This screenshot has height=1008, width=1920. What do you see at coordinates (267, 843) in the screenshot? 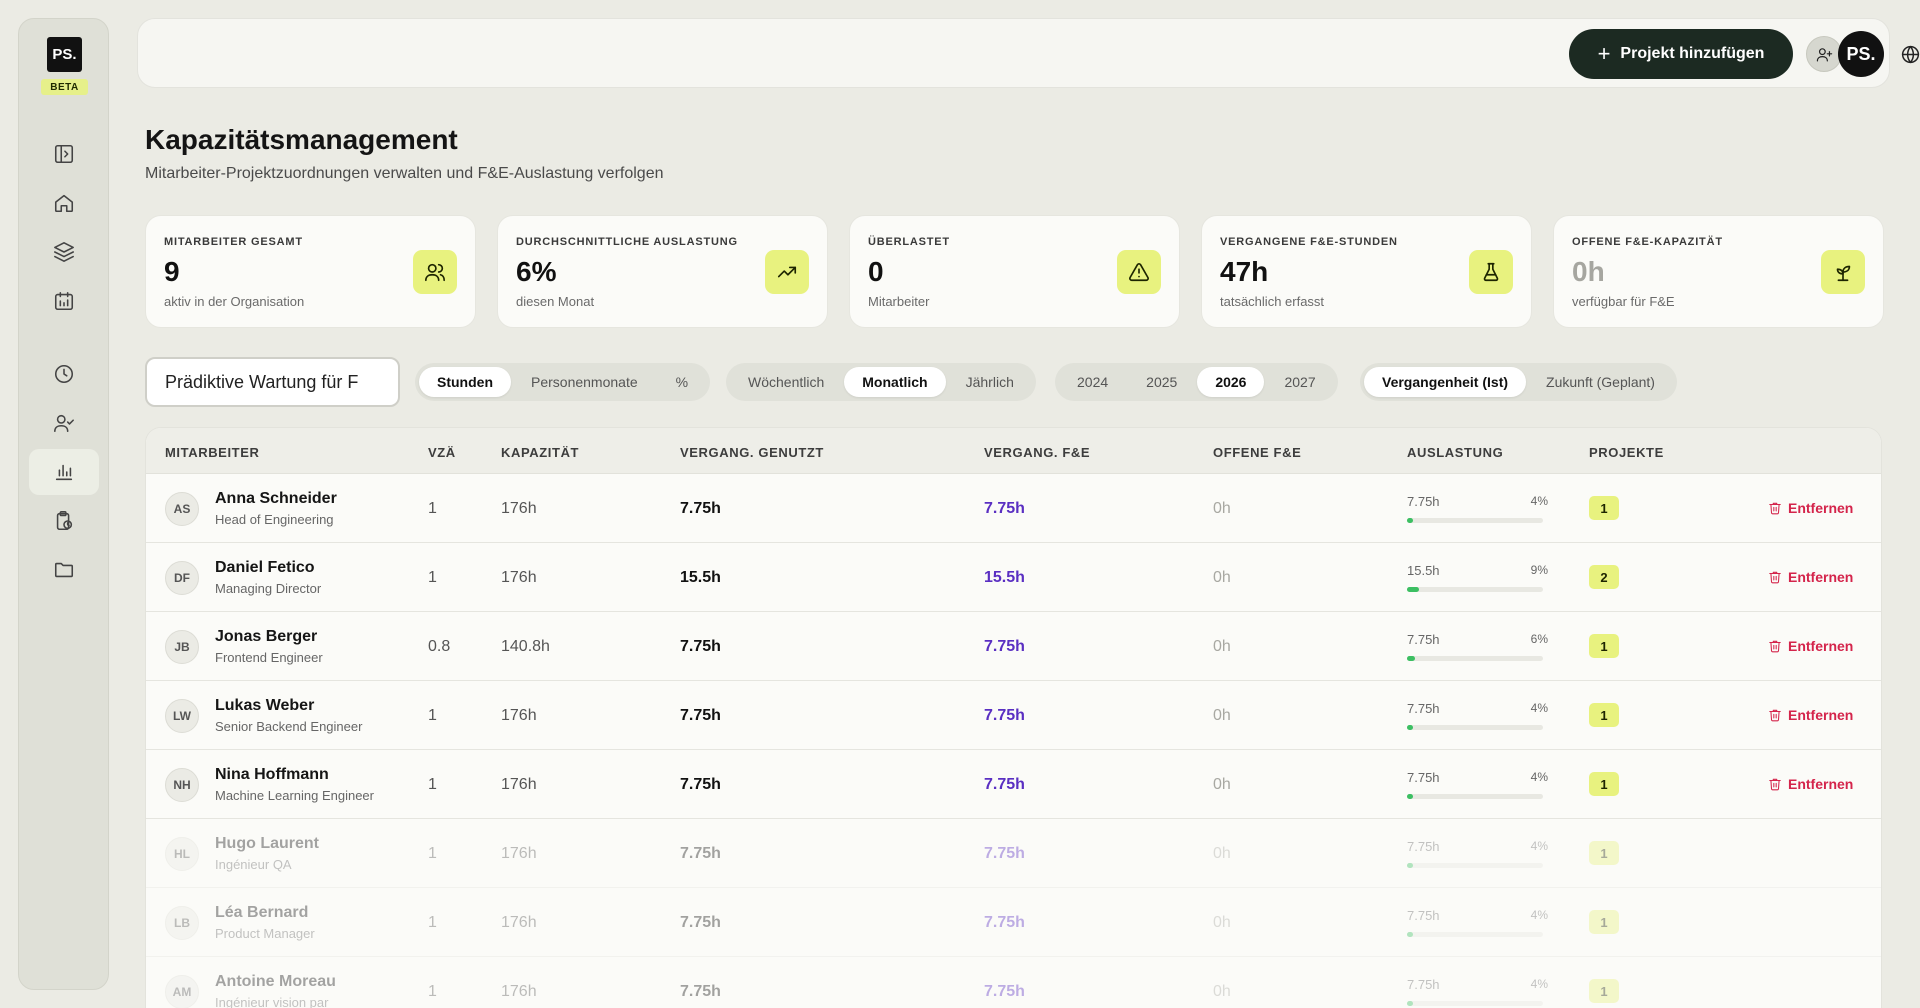
I see `employee-name: Hugo Laurent` at bounding box center [267, 843].